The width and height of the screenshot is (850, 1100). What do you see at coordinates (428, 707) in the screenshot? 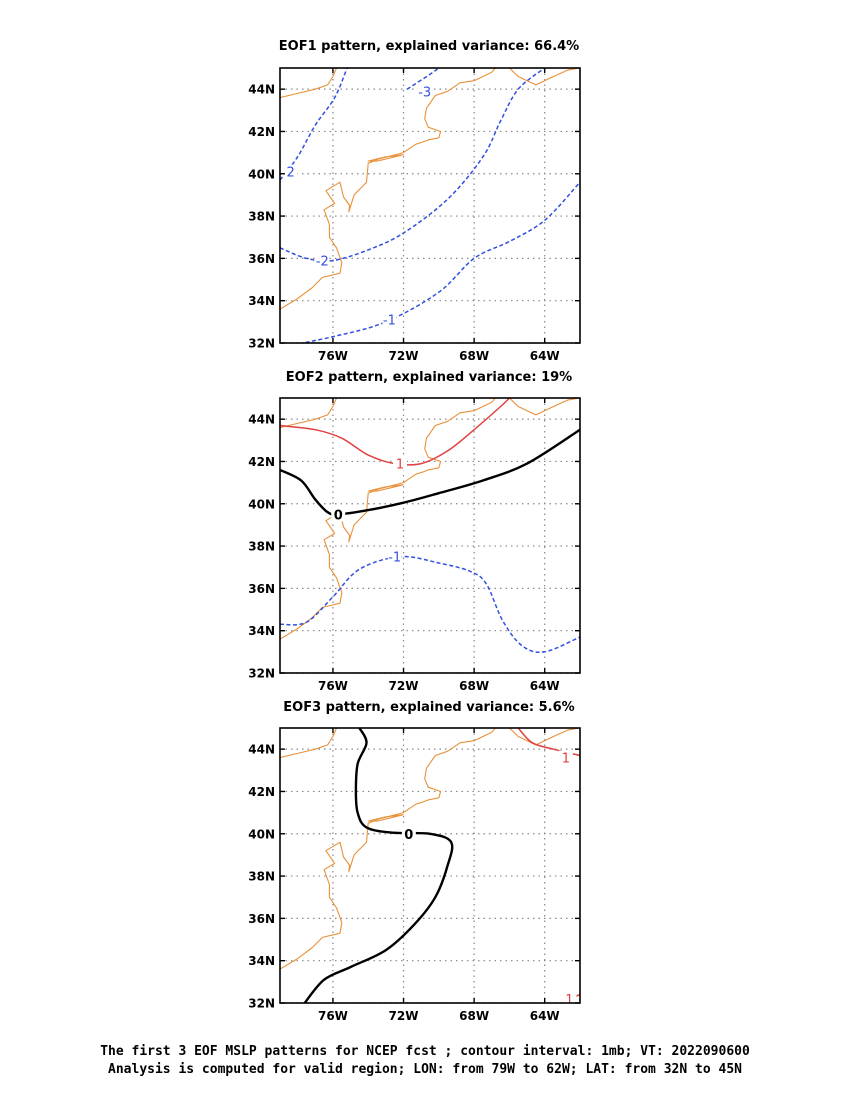
I see `panel-title: EOF3 pattern, explained variance: 5.6%` at bounding box center [428, 707].